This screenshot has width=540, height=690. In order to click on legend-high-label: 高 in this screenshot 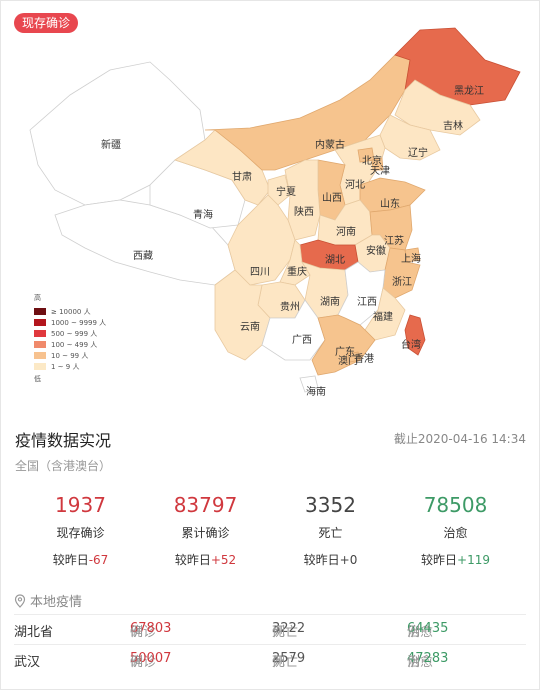, I will do `click(37, 298)`.